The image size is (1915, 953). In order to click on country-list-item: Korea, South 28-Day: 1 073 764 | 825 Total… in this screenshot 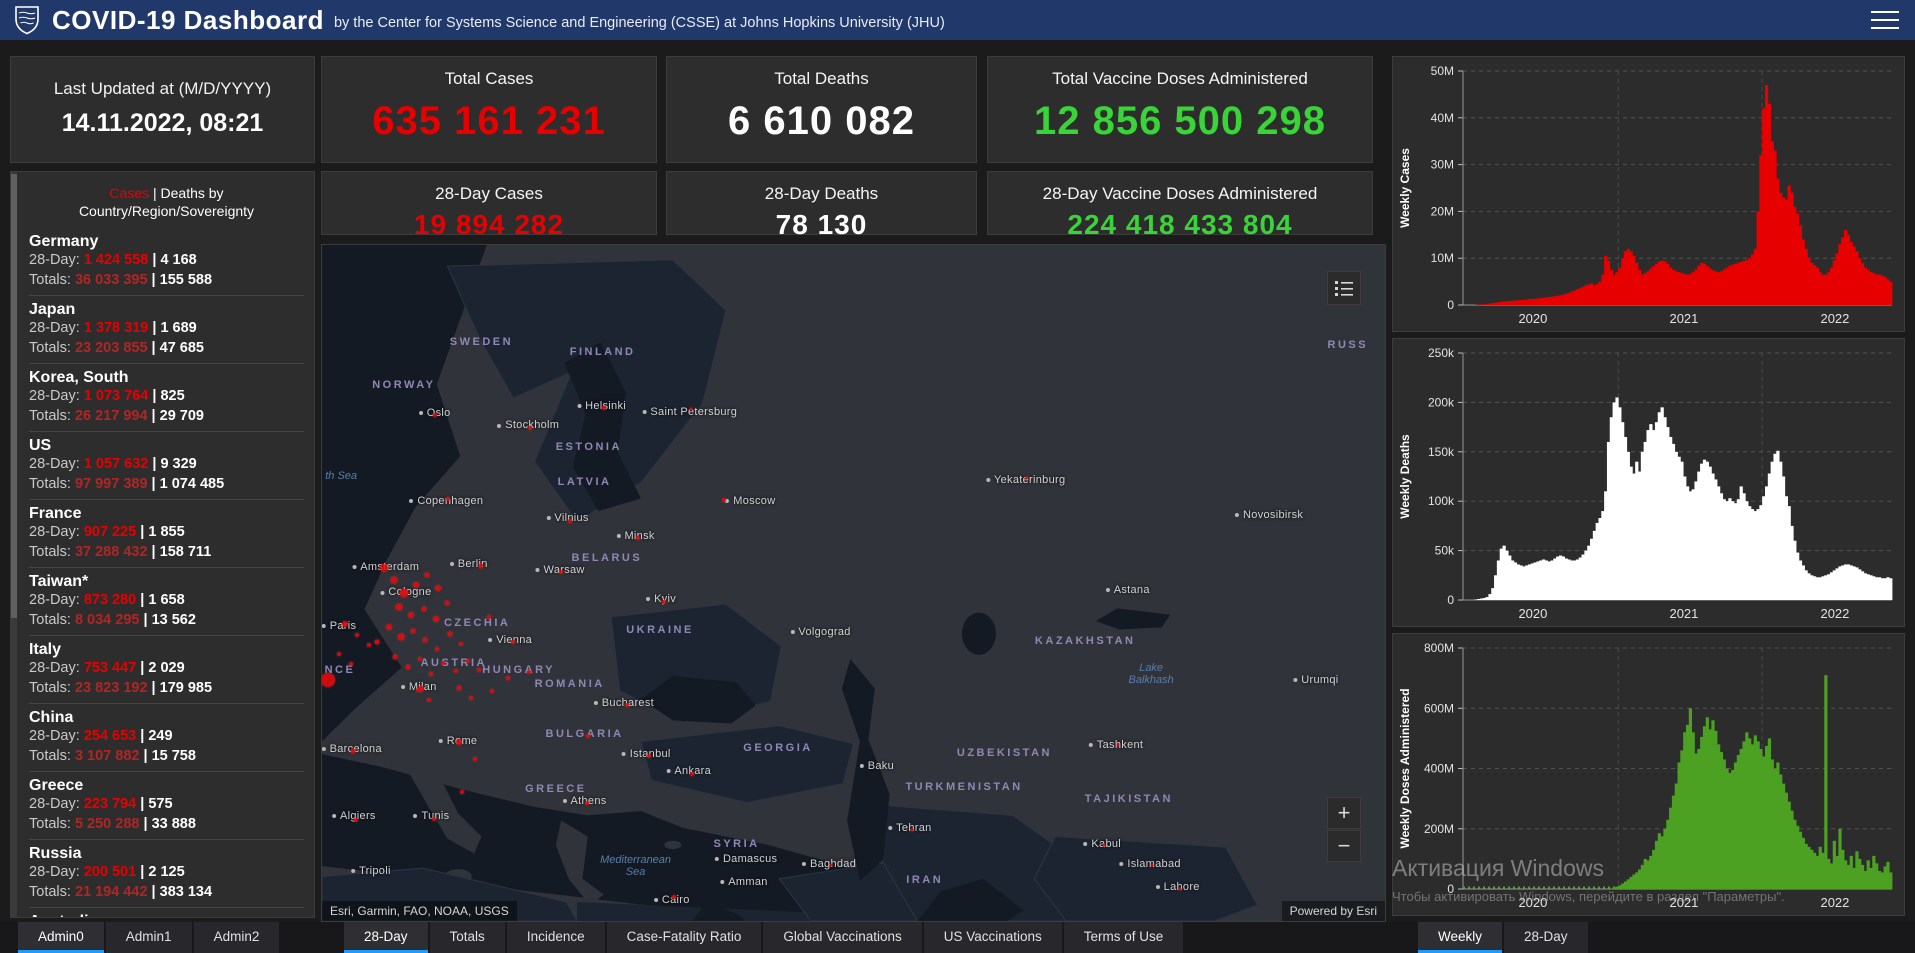, I will do `click(166, 397)`.